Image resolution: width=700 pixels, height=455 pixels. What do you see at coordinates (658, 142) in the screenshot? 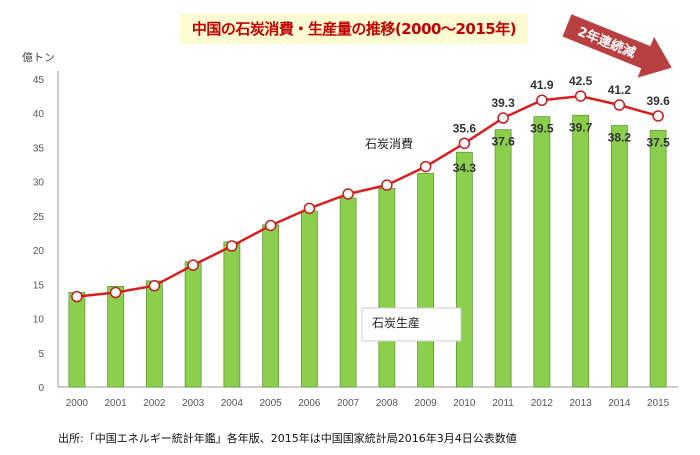
I see `data-label-production: 37.5` at bounding box center [658, 142].